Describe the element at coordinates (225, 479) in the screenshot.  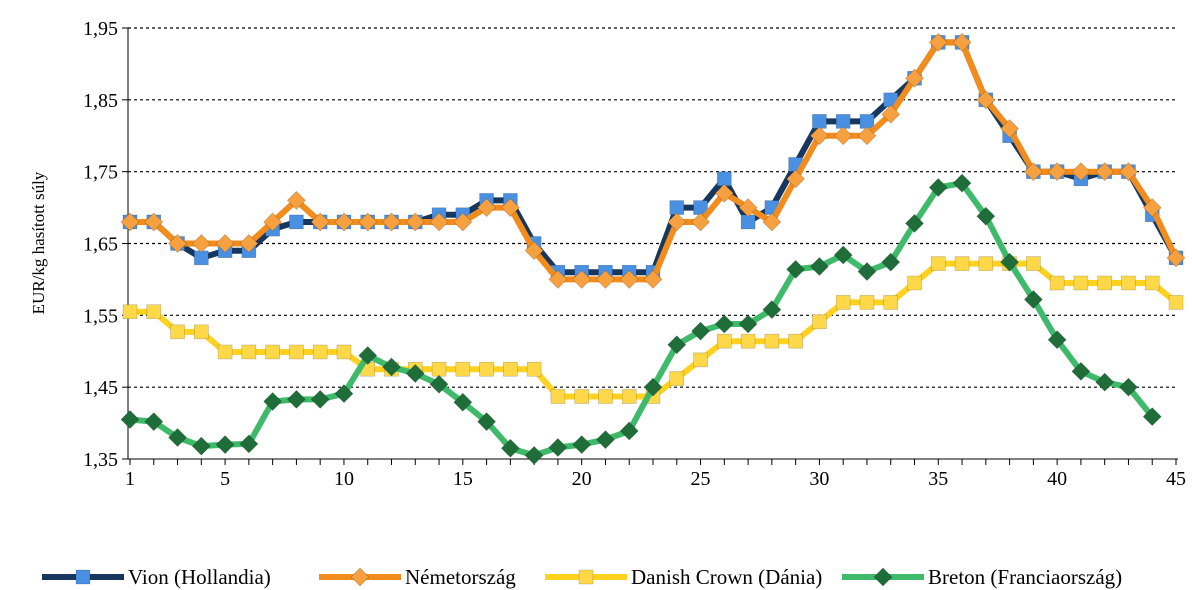
I see `x-tick-label: 5` at that location.